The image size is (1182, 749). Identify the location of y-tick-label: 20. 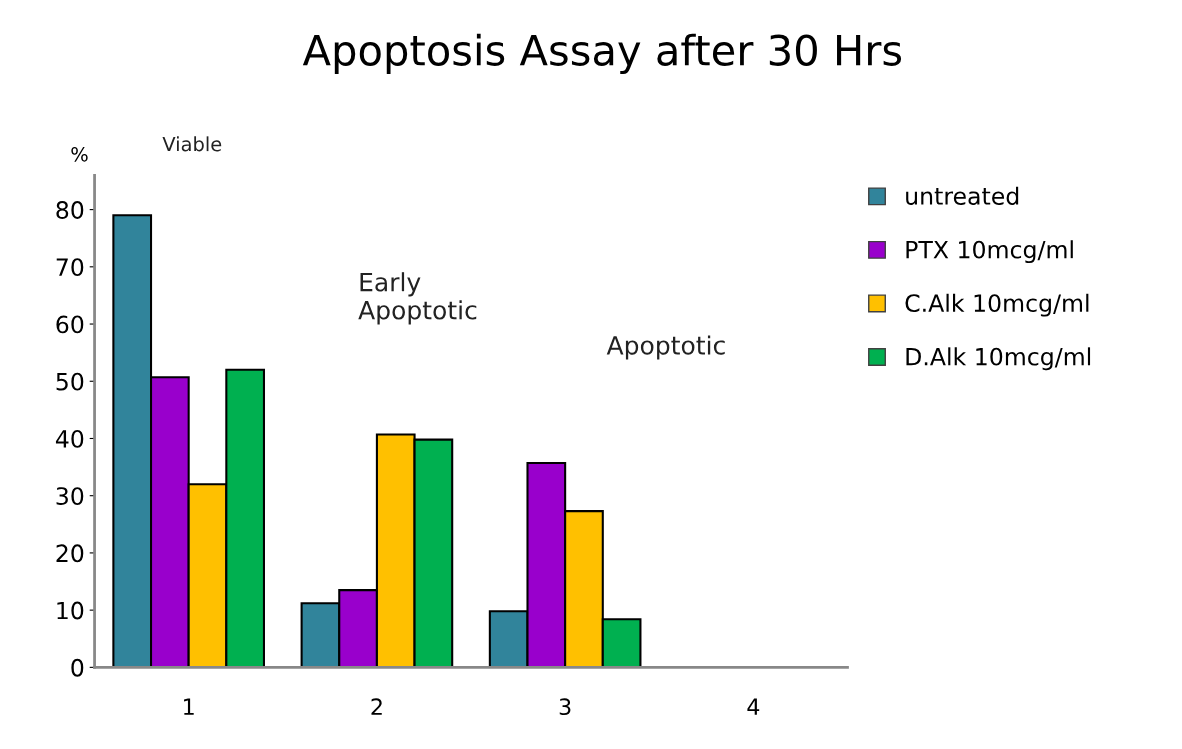
(70, 553).